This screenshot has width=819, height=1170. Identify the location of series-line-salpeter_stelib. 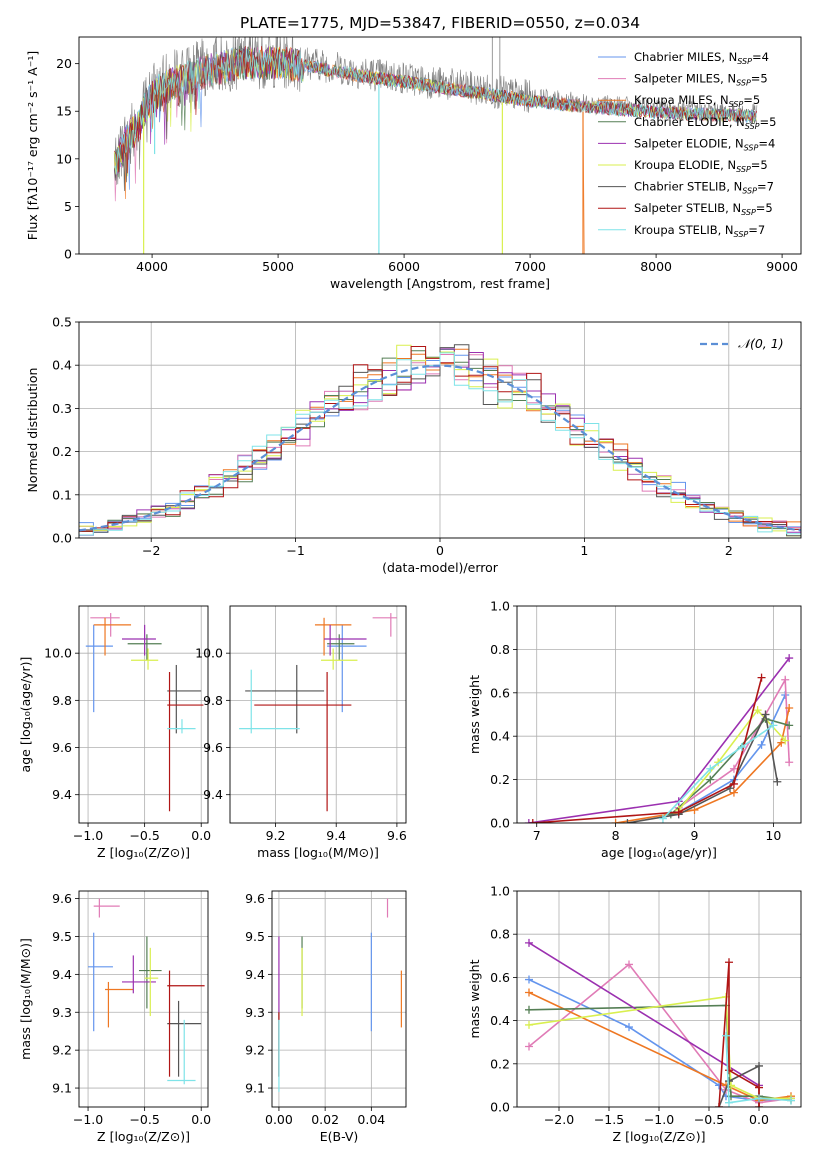
(647, 750).